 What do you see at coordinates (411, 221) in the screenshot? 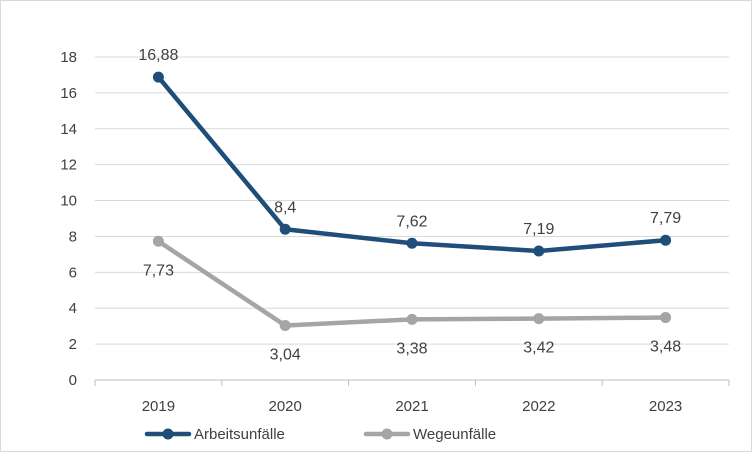
I see `data-label: 7,62` at bounding box center [411, 221].